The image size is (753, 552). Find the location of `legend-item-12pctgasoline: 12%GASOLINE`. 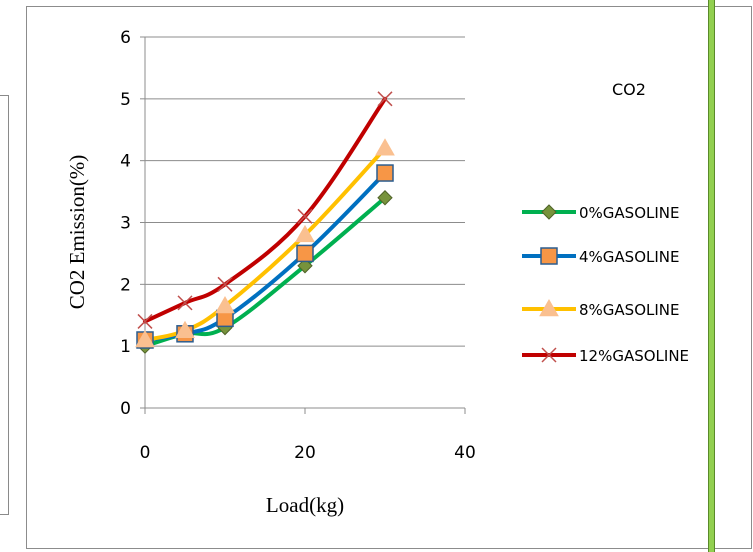

legend-item-12pctgasoline: 12%GASOLINE is located at coordinates (605, 356).